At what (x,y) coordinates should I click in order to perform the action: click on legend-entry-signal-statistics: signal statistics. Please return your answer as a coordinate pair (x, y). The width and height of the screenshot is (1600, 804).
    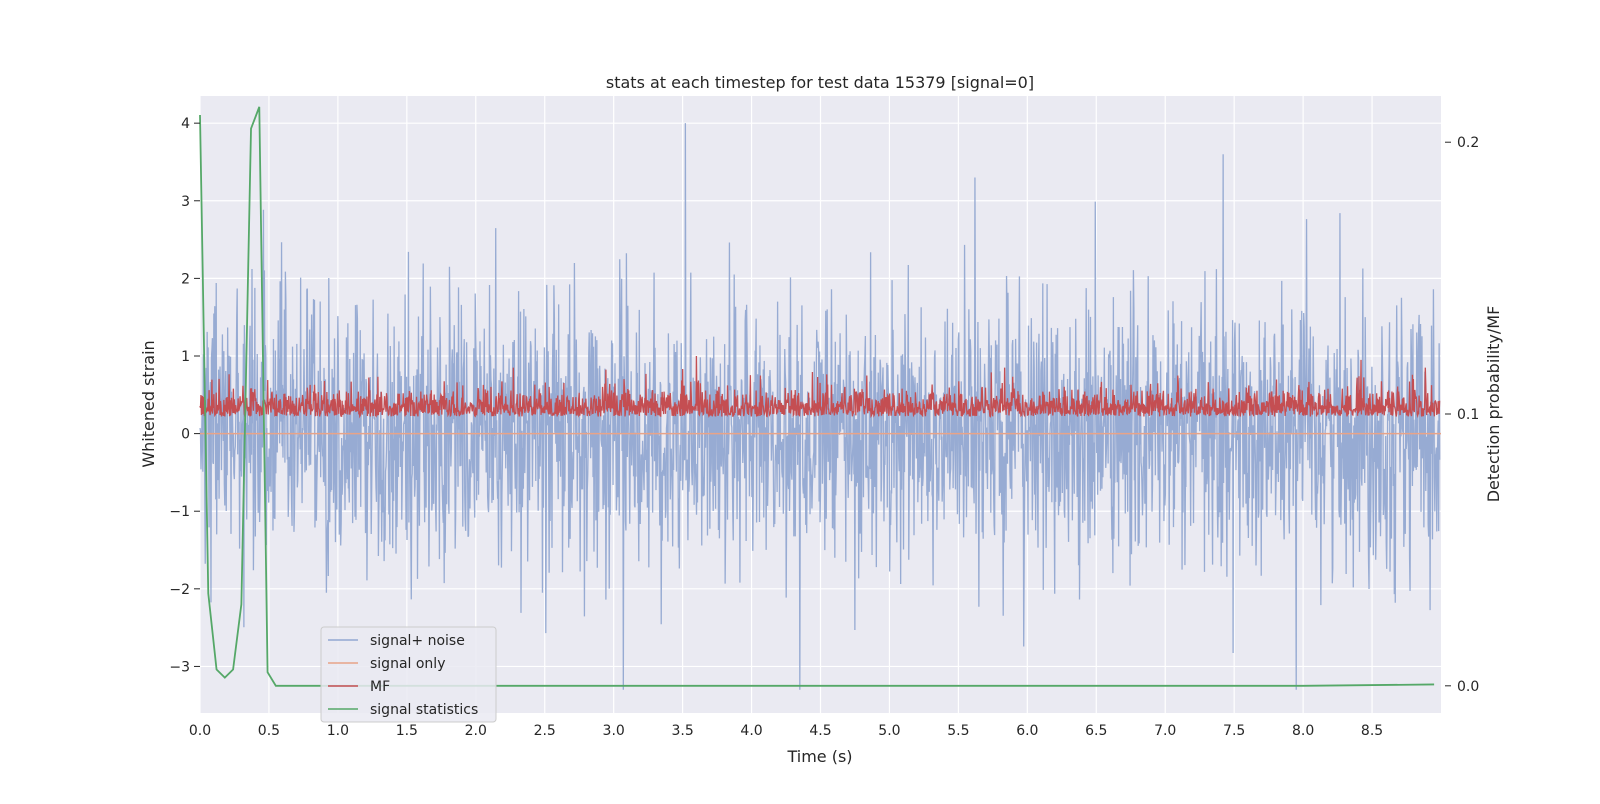
    Looking at the image, I should click on (403, 710).